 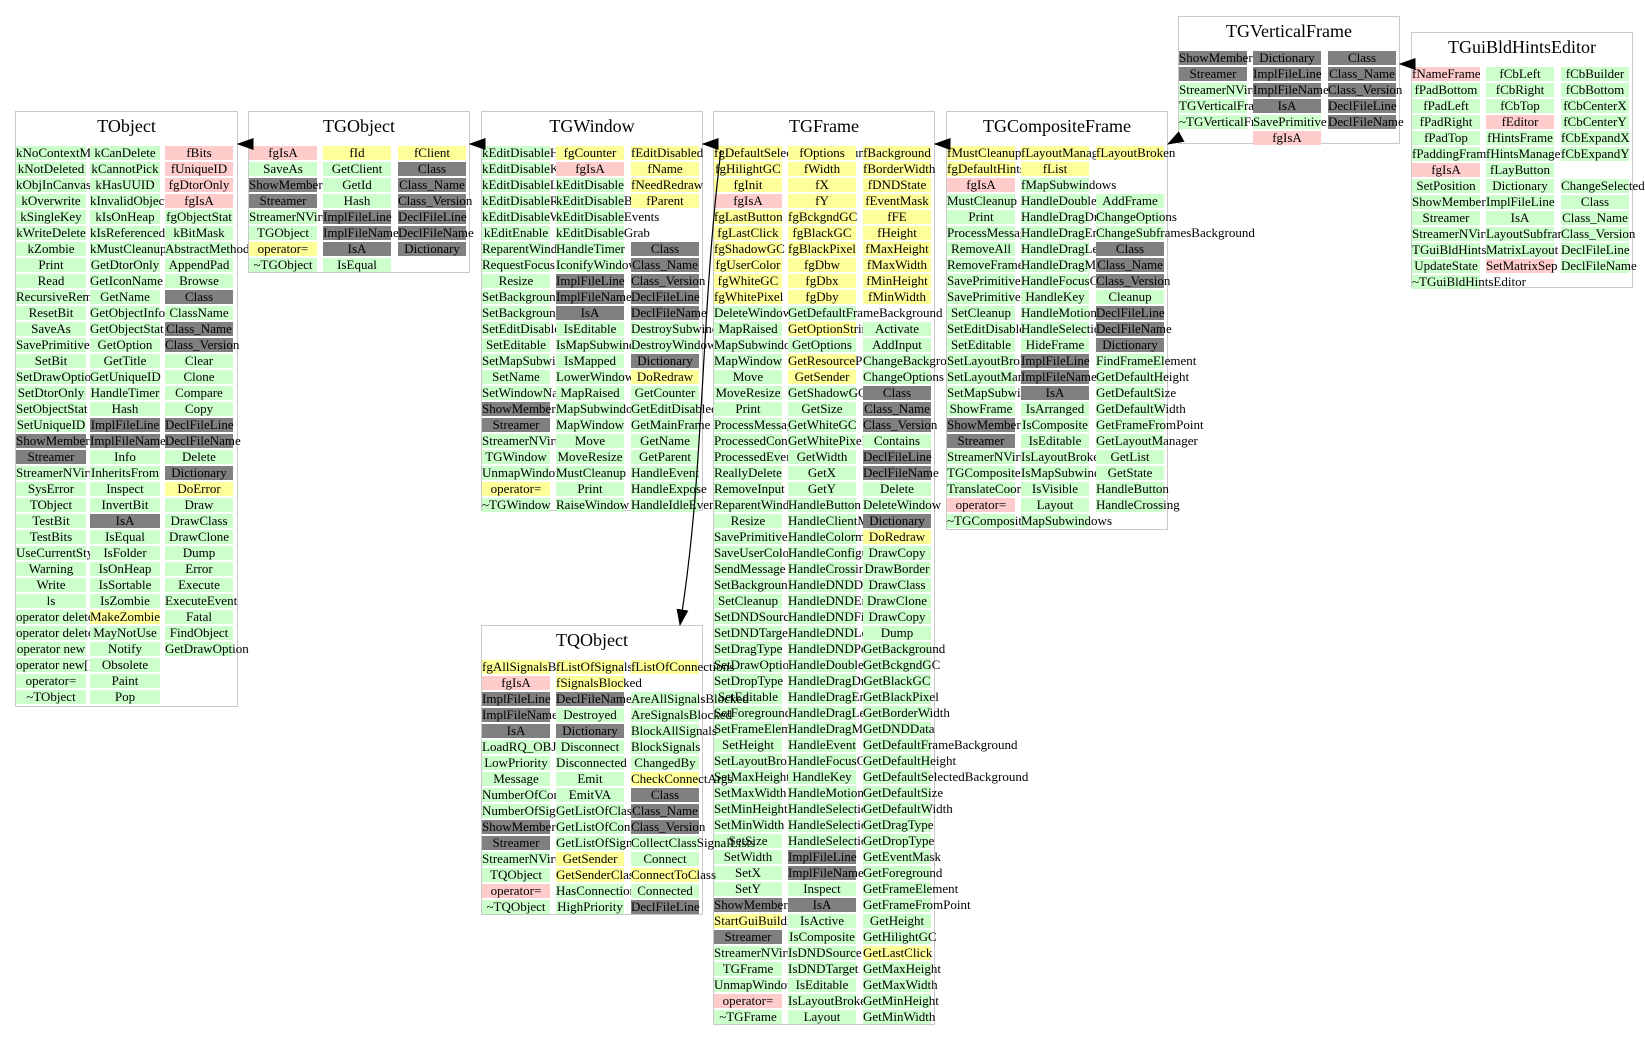 What do you see at coordinates (1064, 328) in the screenshot?
I see `member-handleselection: HandleSelection` at bounding box center [1064, 328].